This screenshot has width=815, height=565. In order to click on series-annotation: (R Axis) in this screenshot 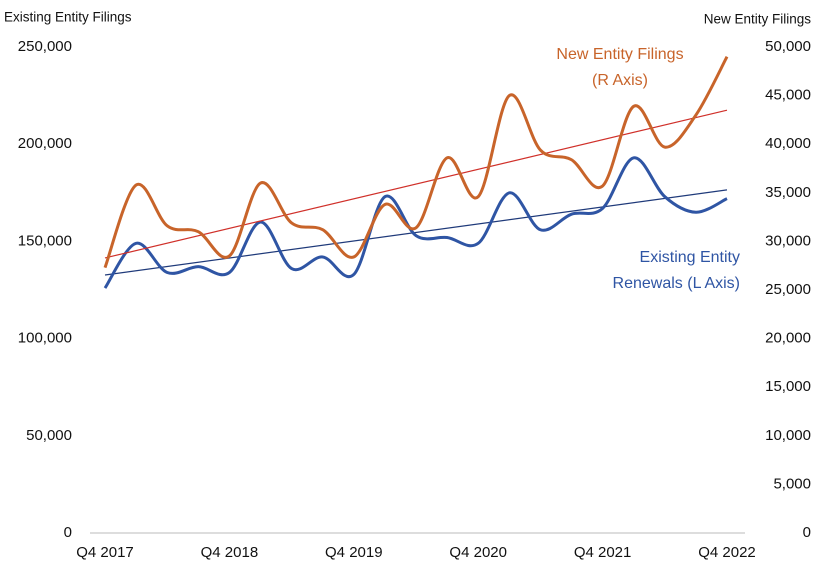, I will do `click(620, 80)`.